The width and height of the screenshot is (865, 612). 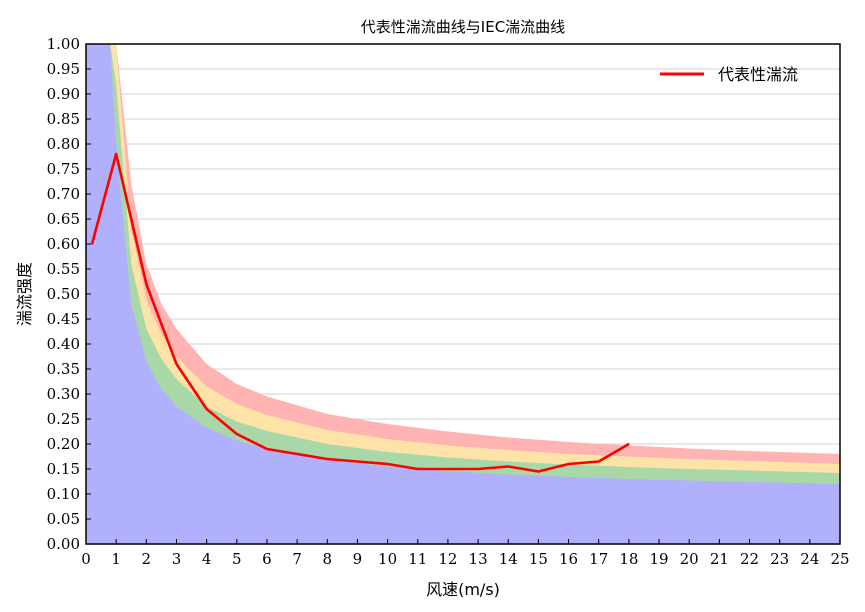 What do you see at coordinates (63, 544) in the screenshot?
I see `y-tick-label: 0.00` at bounding box center [63, 544].